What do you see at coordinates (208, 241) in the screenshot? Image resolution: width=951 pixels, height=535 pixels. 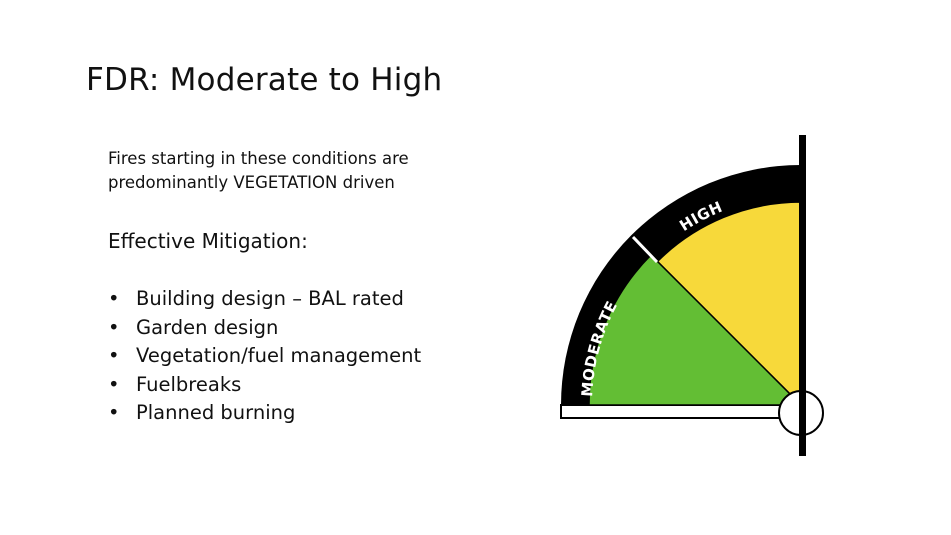 I see `mitigation-heading: Effective Mitigation:` at bounding box center [208, 241].